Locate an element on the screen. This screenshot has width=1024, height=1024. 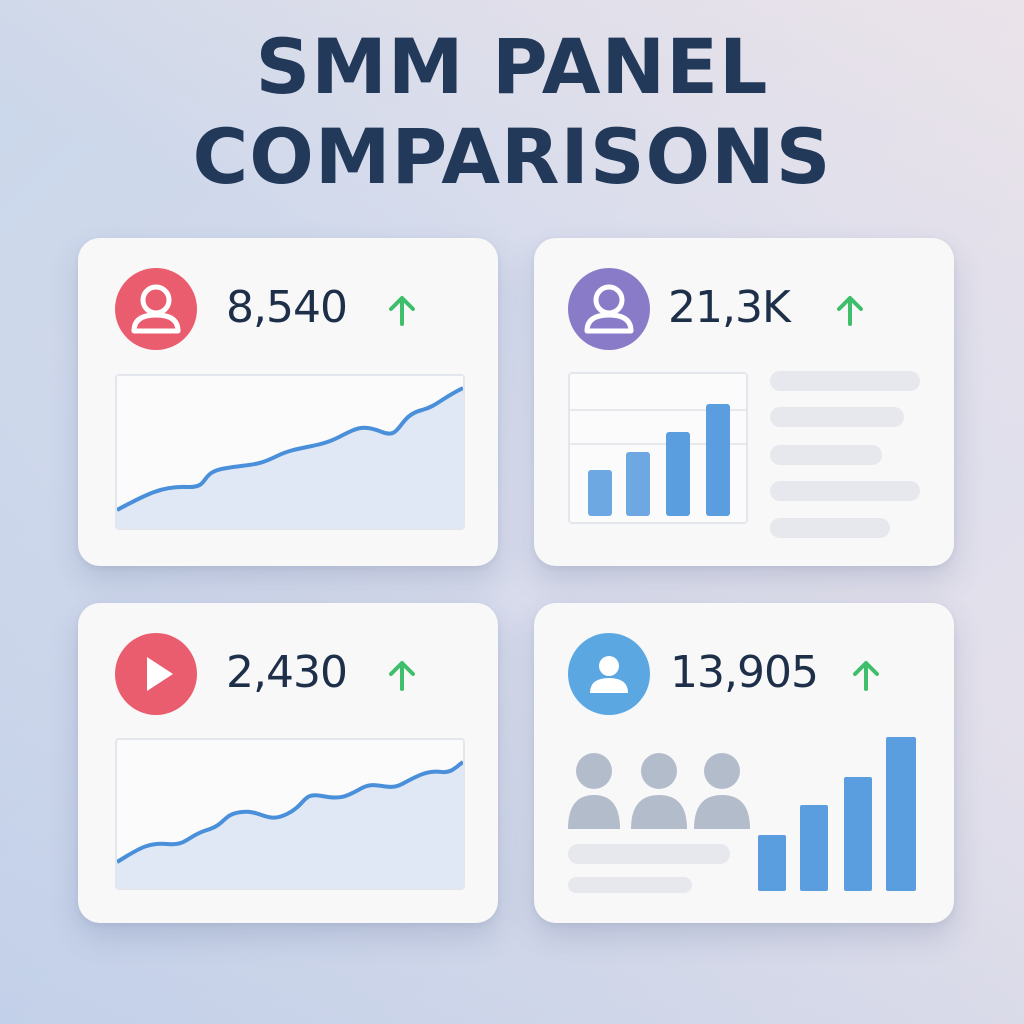
users-group-icon is located at coordinates (659, 791).